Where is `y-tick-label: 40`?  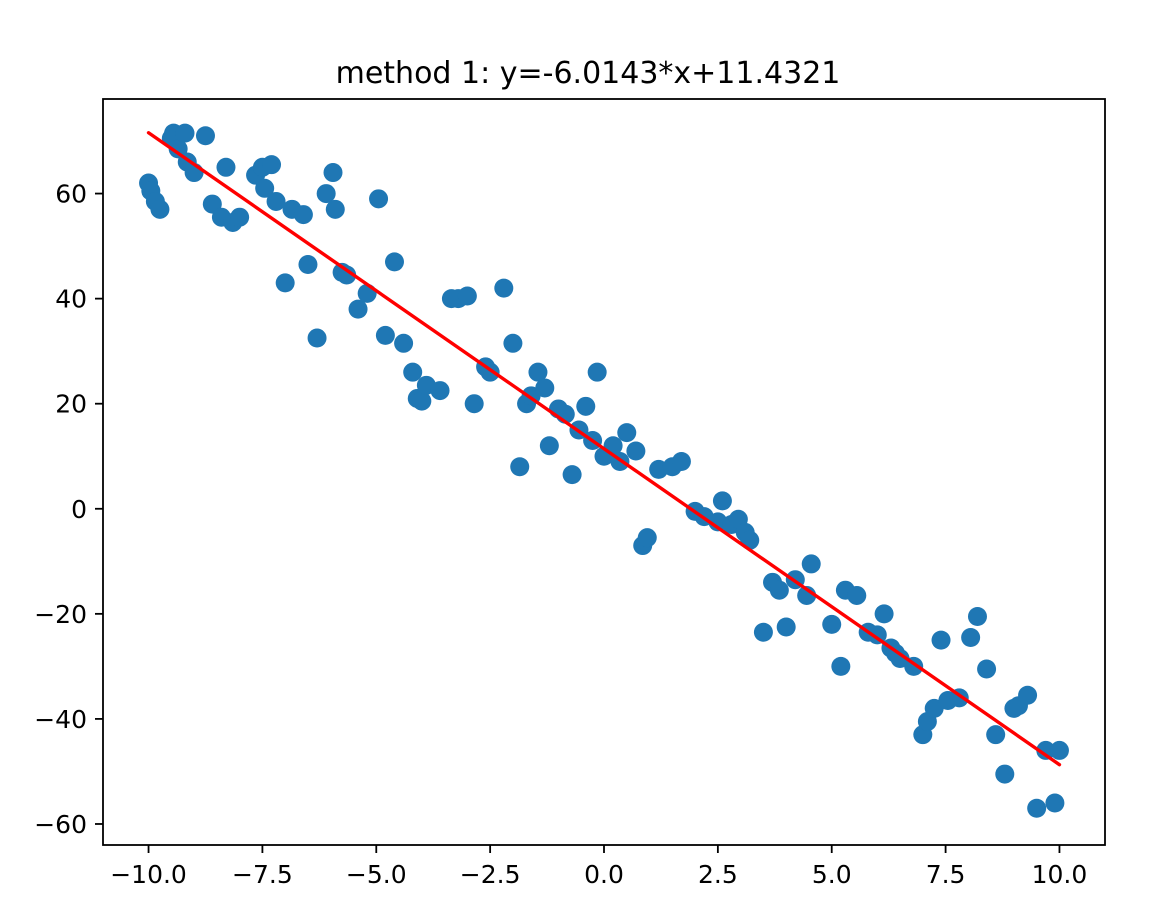 y-tick-label: 40 is located at coordinates (71, 299).